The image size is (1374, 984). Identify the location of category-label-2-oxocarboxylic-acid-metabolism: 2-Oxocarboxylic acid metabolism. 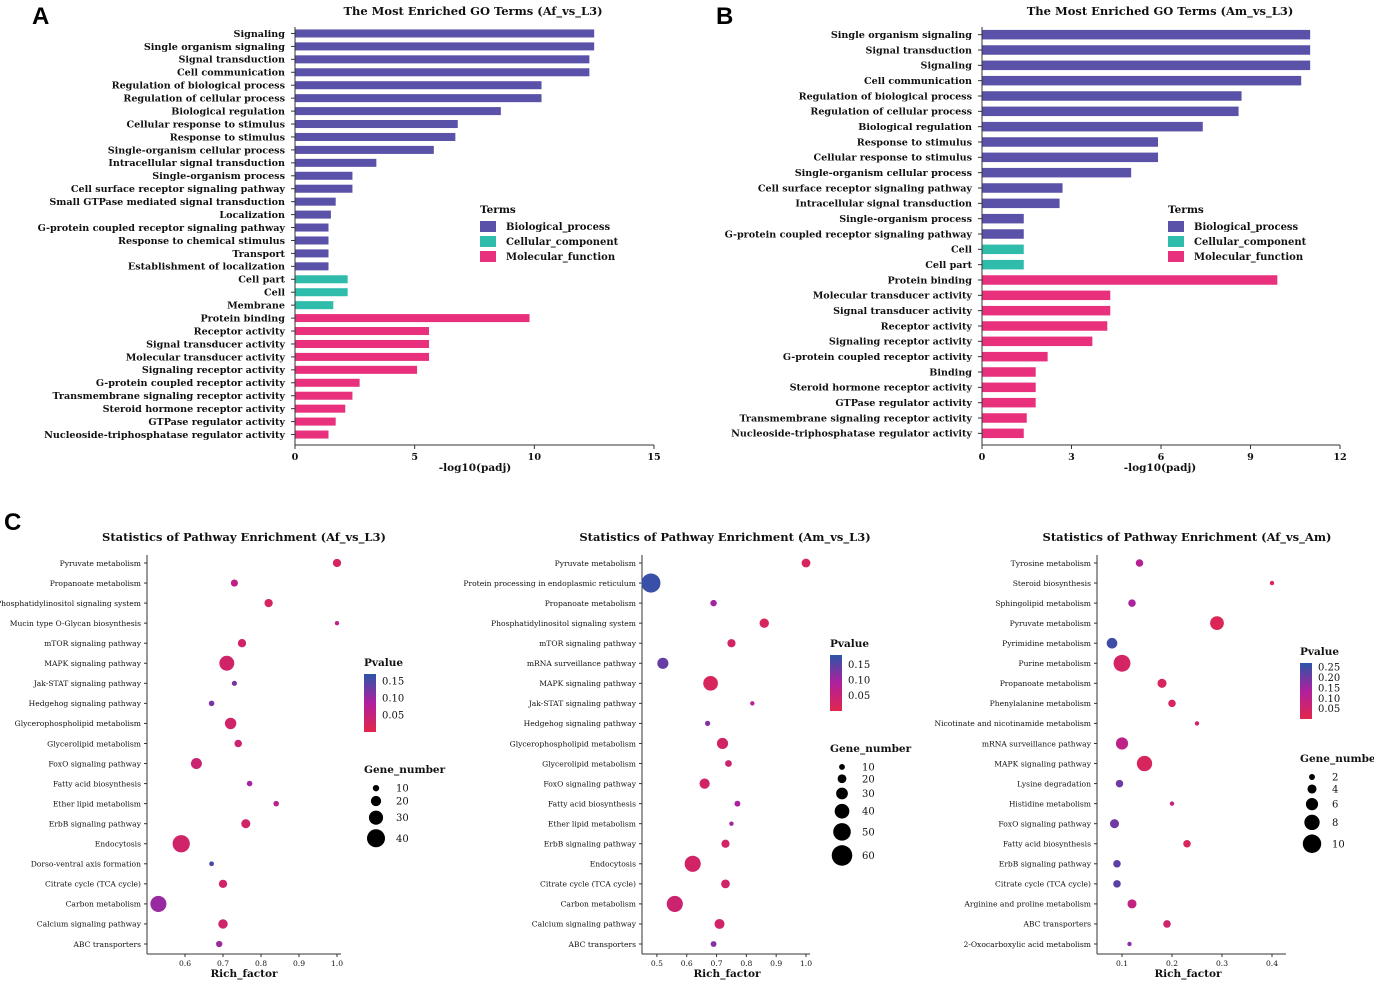
(1027, 944).